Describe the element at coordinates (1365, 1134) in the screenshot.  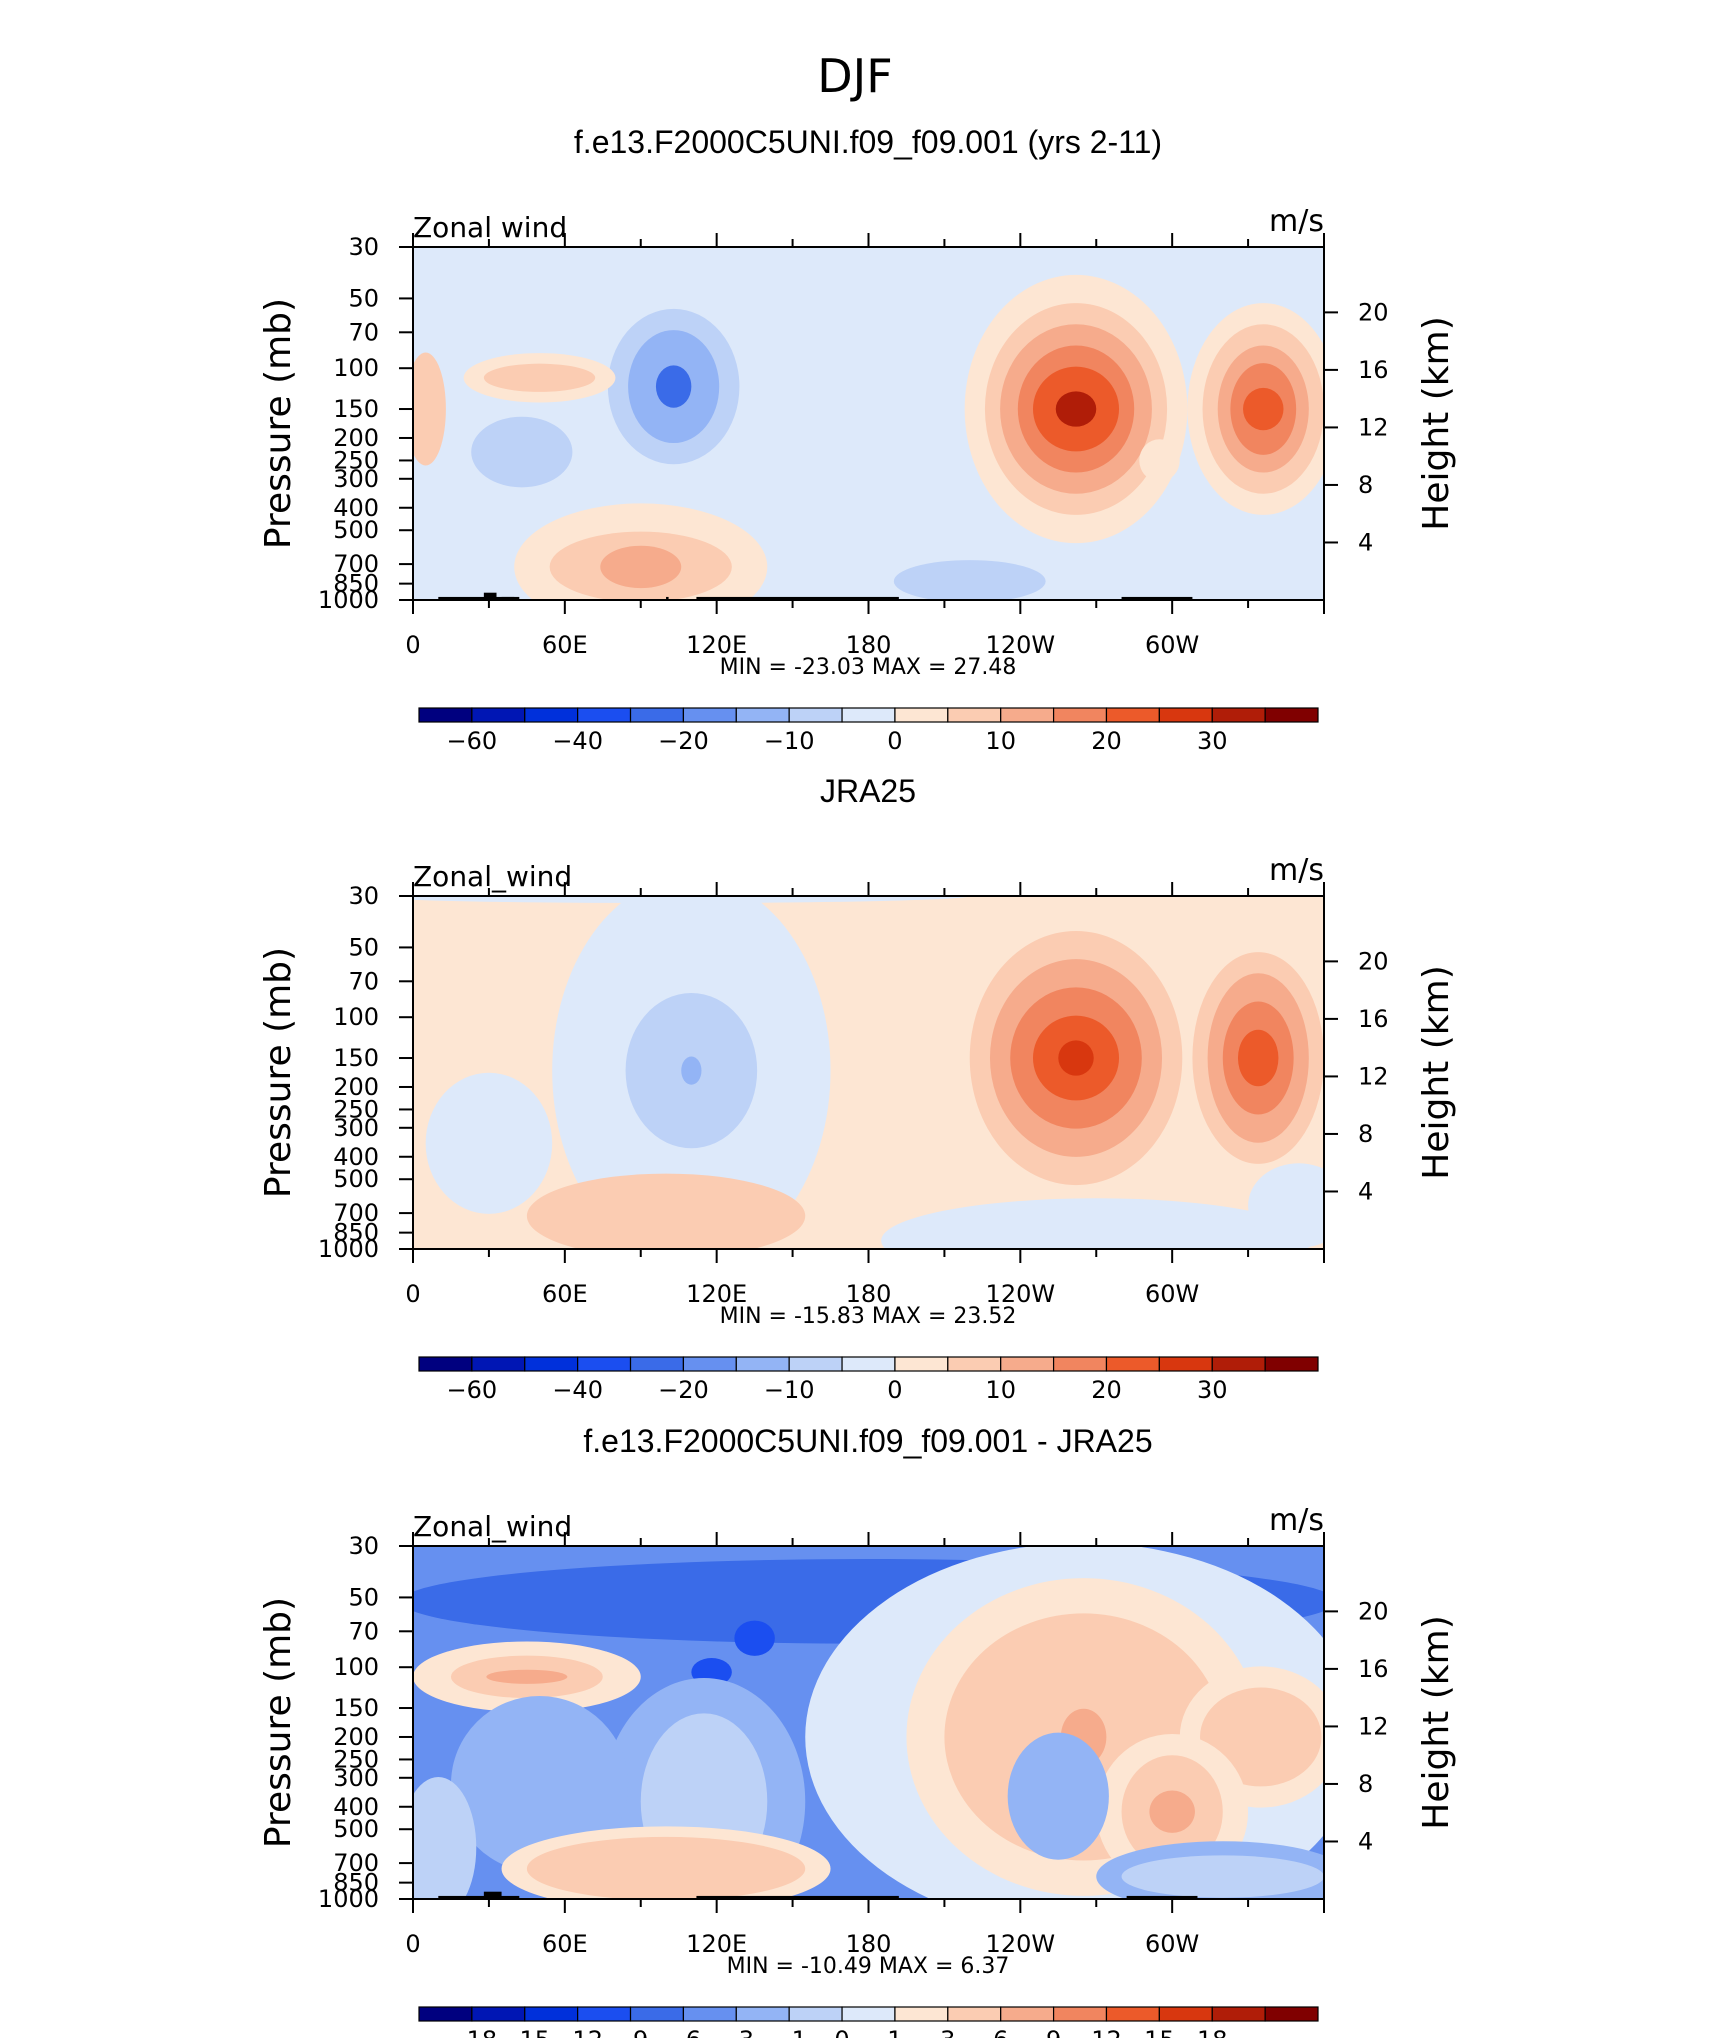
I see `height-tick-label: 8` at that location.